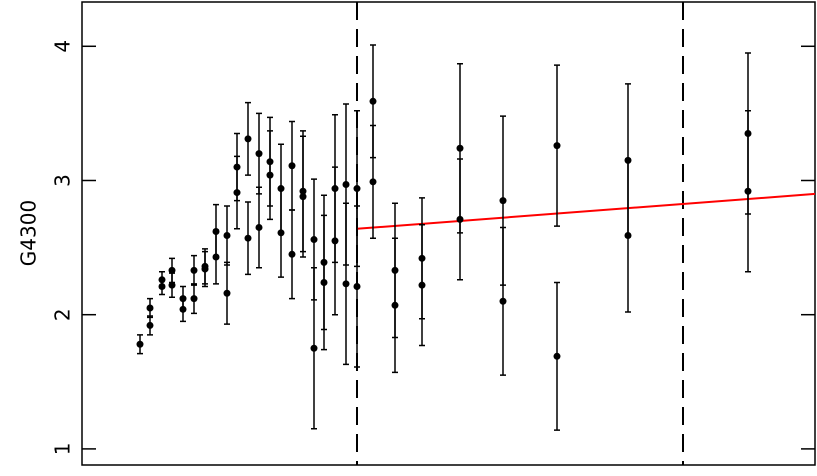 Image resolution: width=817 pixels, height=476 pixels. Describe the element at coordinates (586, 211) in the screenshot. I see `fit-line` at that location.